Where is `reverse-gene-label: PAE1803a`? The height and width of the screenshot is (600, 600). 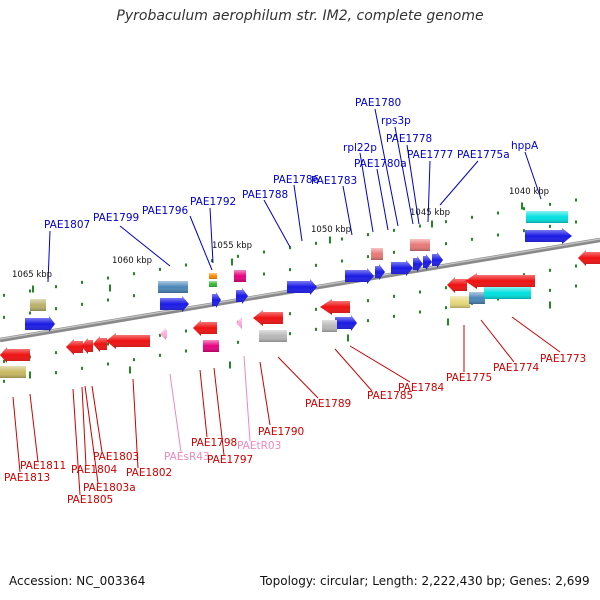 reverse-gene-label: PAE1803a is located at coordinates (109, 488).